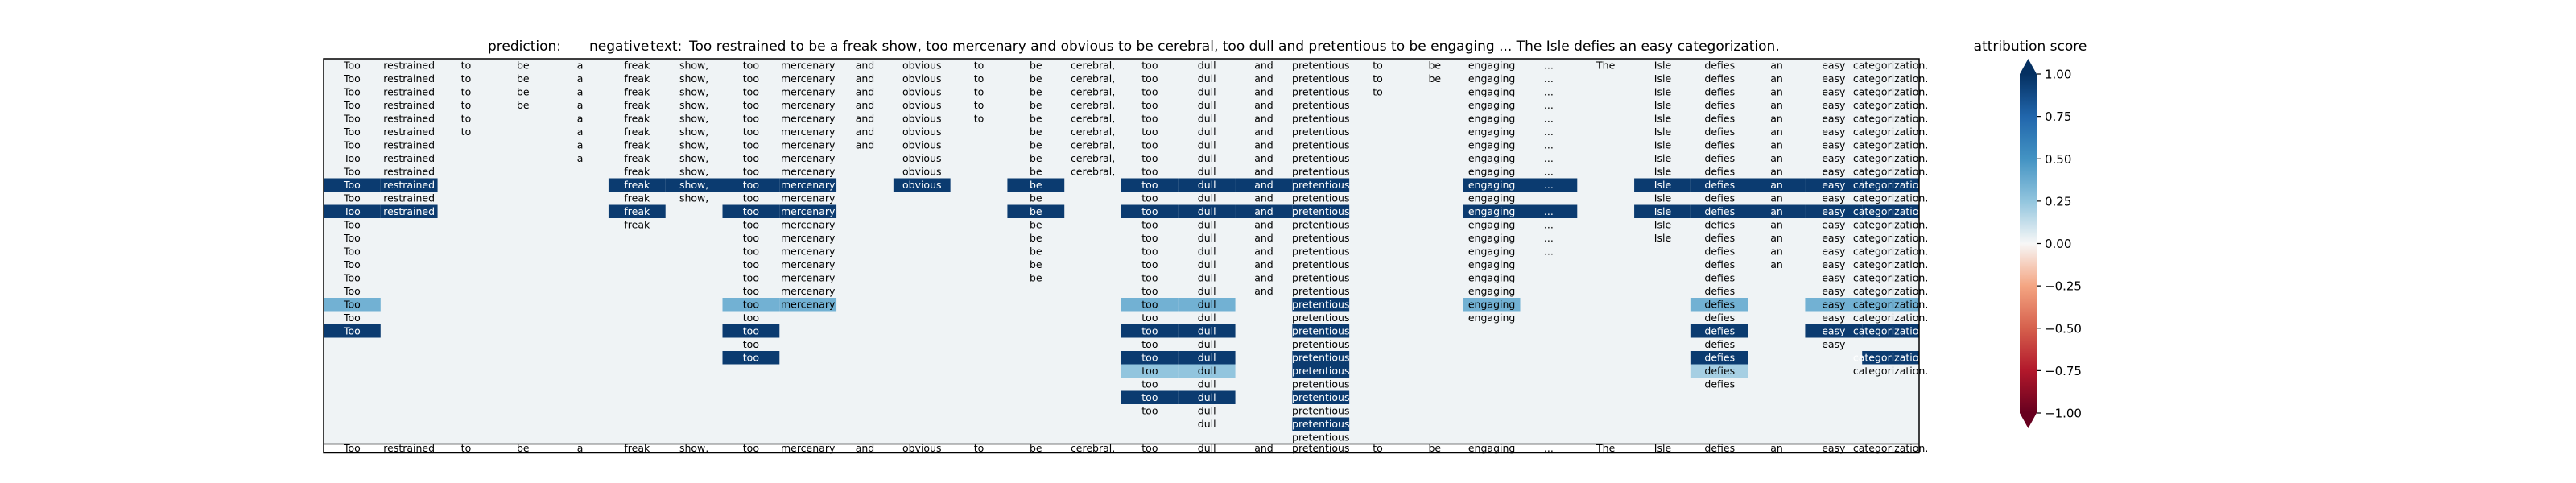 The height and width of the screenshot is (483, 2576). What do you see at coordinates (524, 47) in the screenshot?
I see `prediction-label: prediction:` at bounding box center [524, 47].